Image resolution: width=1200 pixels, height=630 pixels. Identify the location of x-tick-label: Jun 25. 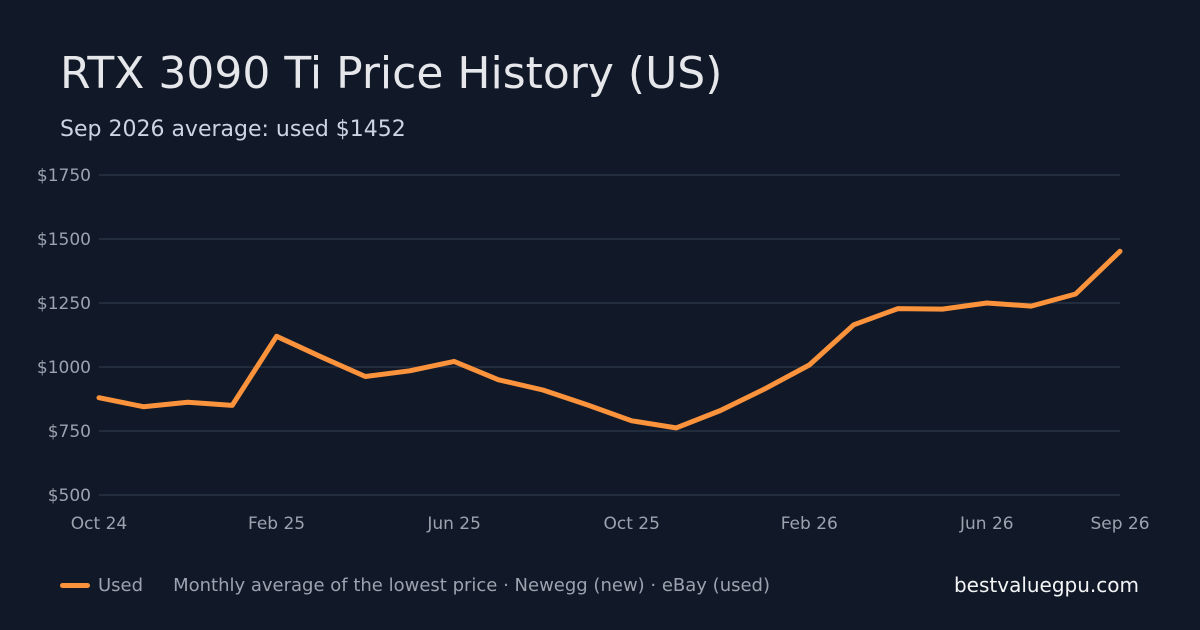
(453, 524).